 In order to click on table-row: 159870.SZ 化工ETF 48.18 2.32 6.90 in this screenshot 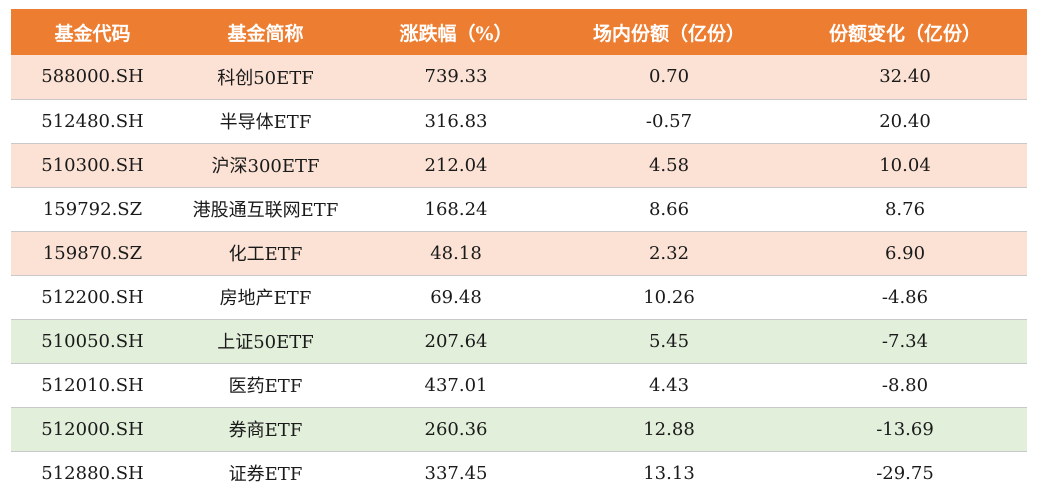, I will do `click(519, 253)`.